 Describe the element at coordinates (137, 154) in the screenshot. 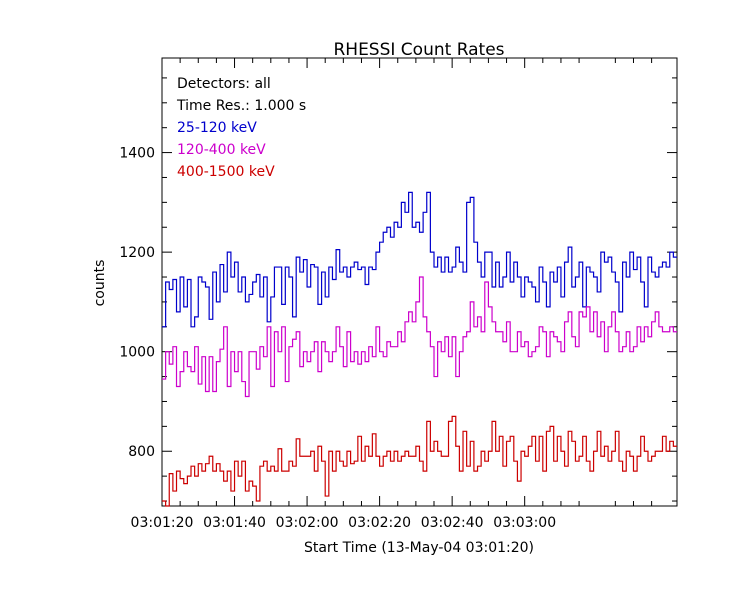

I see `y-tick-label: 1400` at that location.